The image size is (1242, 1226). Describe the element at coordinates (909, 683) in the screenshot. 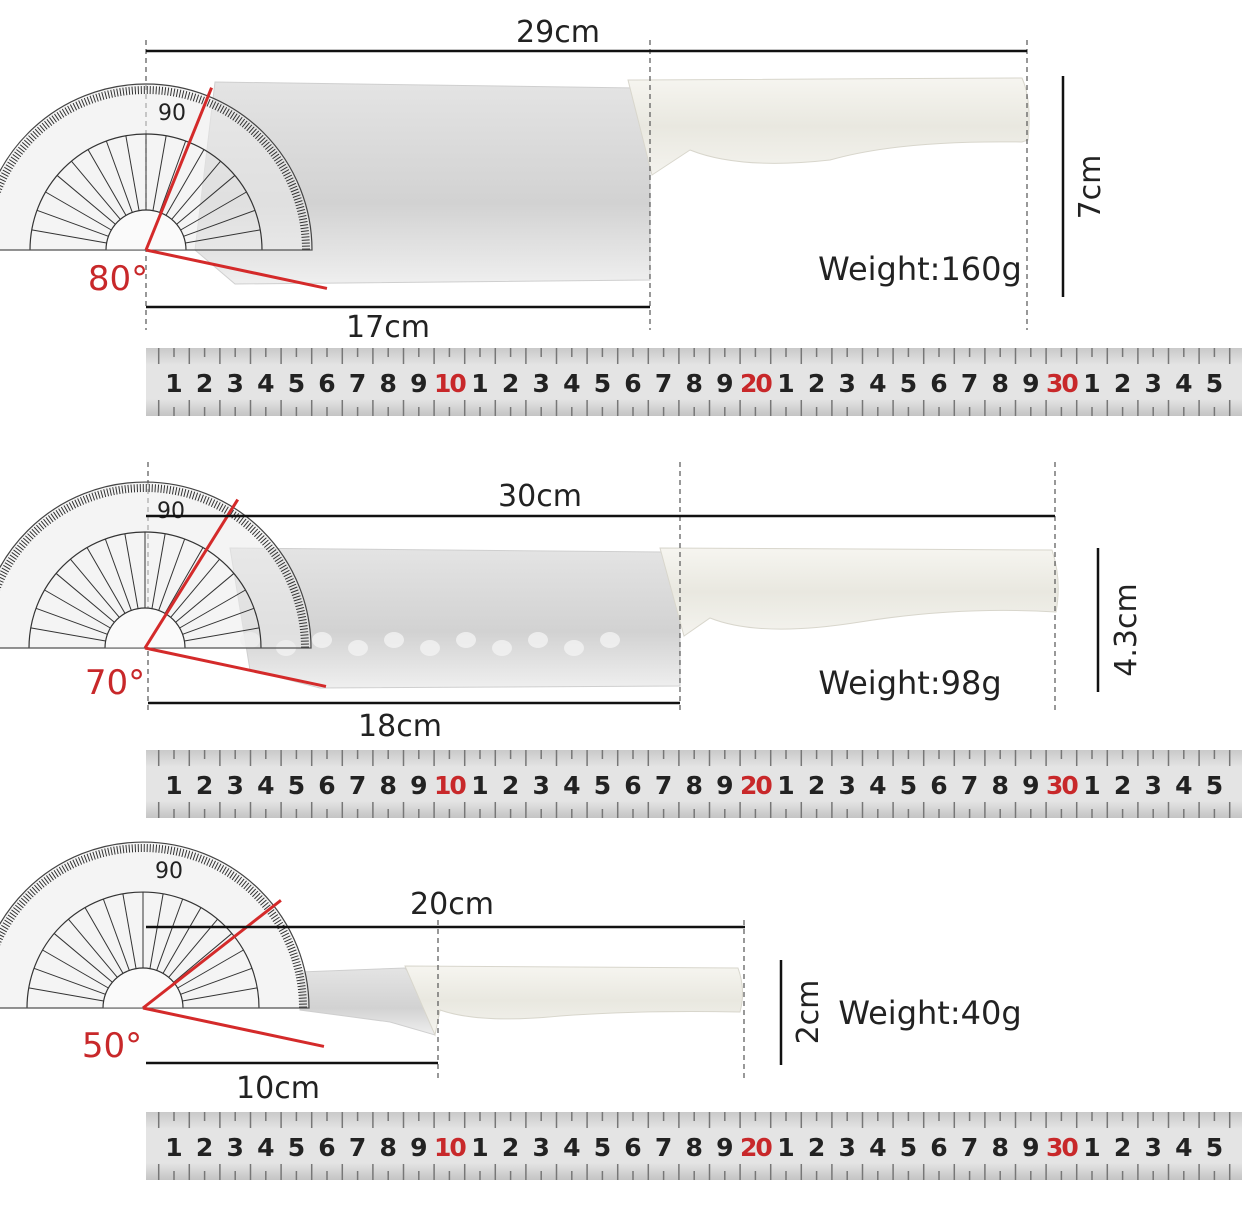

I see `weight-label: Weight:98g` at that location.